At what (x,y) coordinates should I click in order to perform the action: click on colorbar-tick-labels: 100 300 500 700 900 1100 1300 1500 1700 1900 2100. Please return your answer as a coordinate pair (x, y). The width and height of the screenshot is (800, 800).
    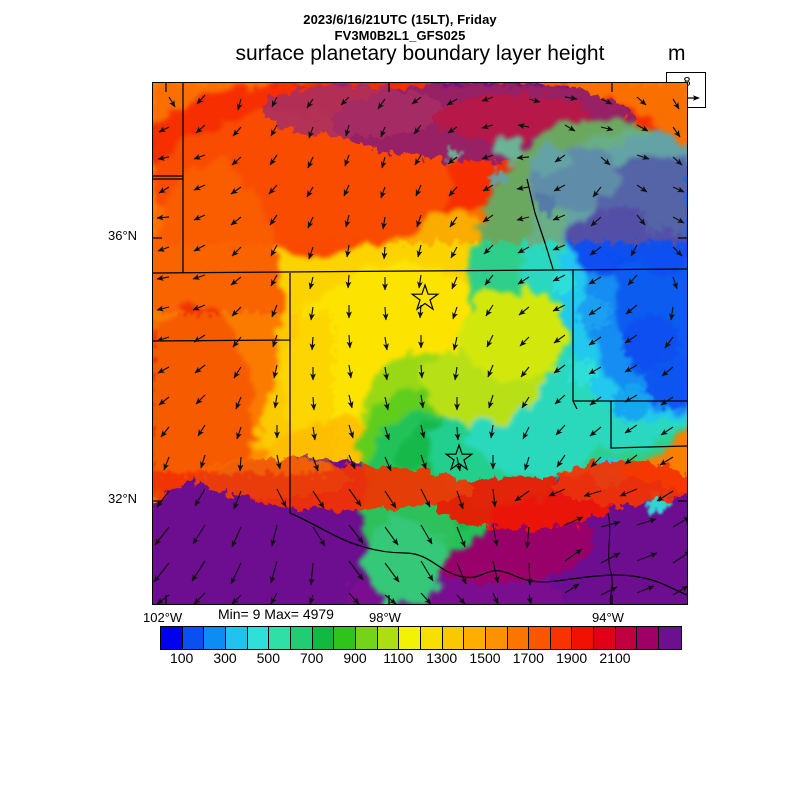
    Looking at the image, I should click on (420, 660).